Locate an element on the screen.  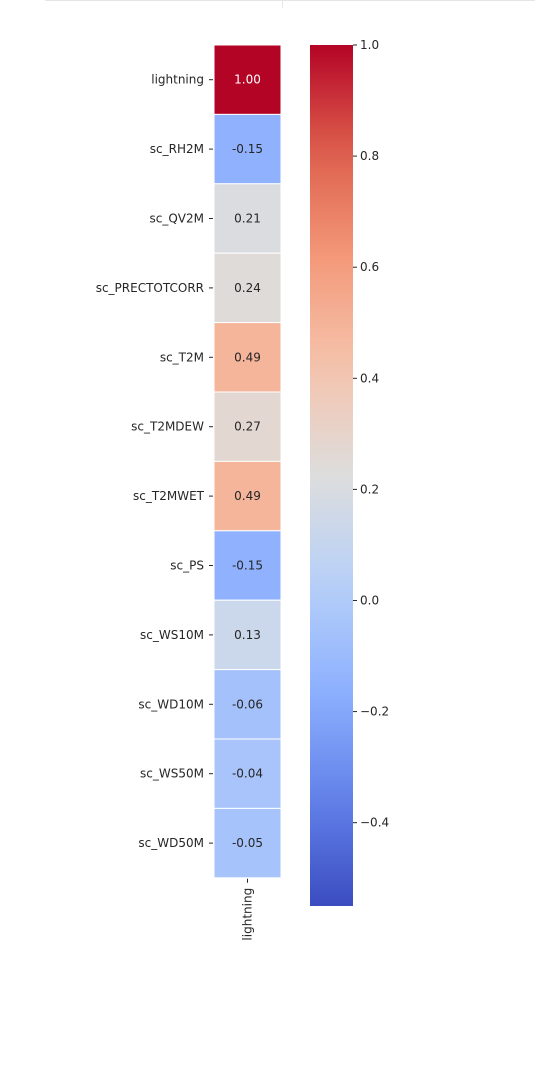
cell-value-label: 0.13 is located at coordinates (247, 635).